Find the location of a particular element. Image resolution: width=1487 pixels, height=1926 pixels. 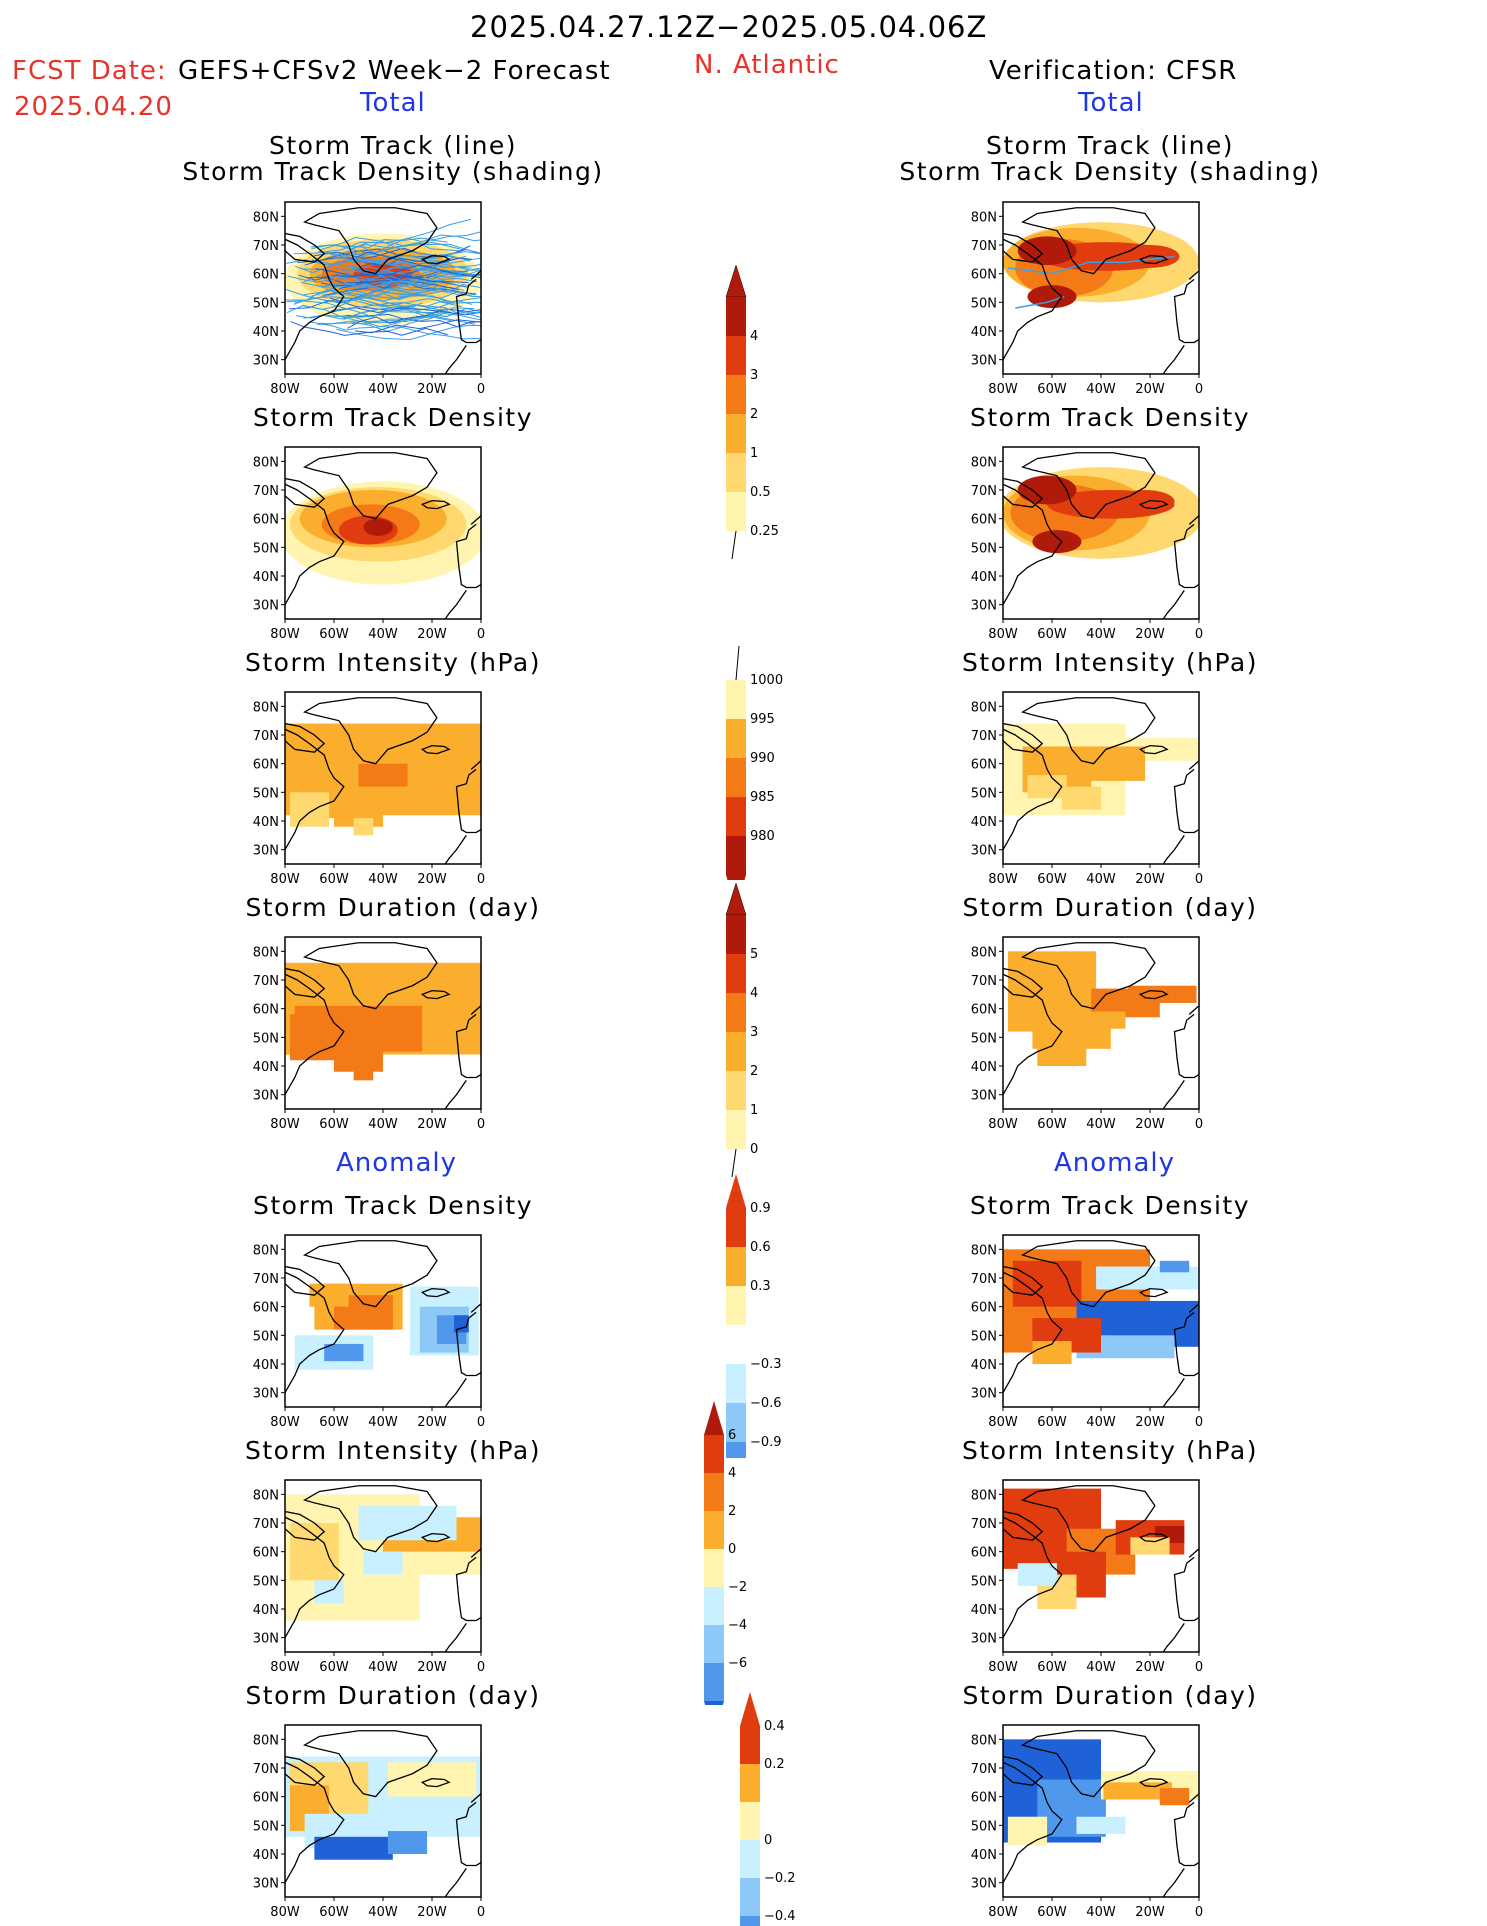

colorbar-label: 6 is located at coordinates (732, 1435).